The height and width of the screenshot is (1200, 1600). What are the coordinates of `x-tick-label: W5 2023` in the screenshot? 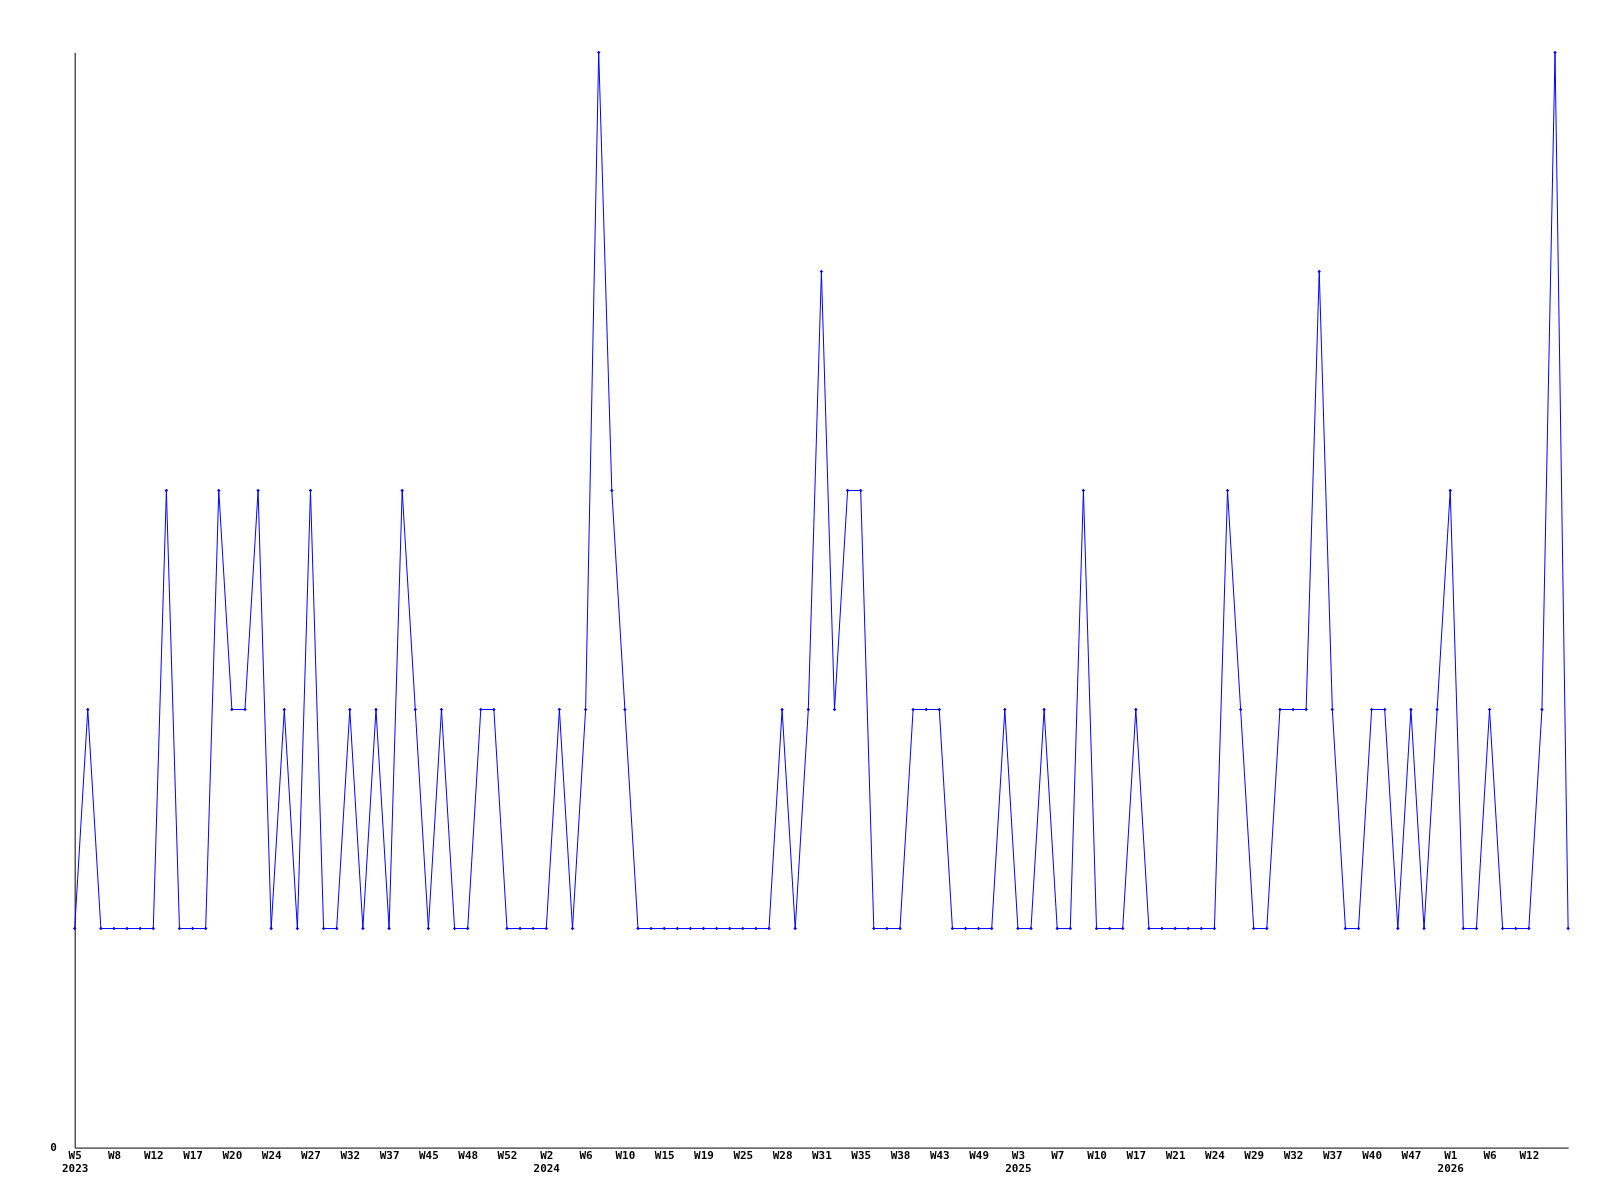 It's located at (75, 1162).